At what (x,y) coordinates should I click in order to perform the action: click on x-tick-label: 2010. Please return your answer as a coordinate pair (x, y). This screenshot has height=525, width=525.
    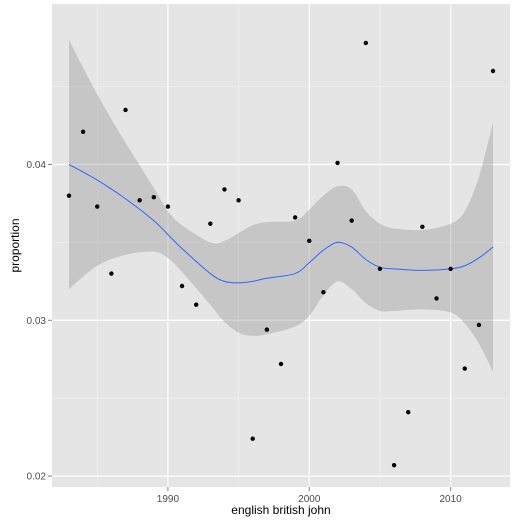
    Looking at the image, I should click on (451, 499).